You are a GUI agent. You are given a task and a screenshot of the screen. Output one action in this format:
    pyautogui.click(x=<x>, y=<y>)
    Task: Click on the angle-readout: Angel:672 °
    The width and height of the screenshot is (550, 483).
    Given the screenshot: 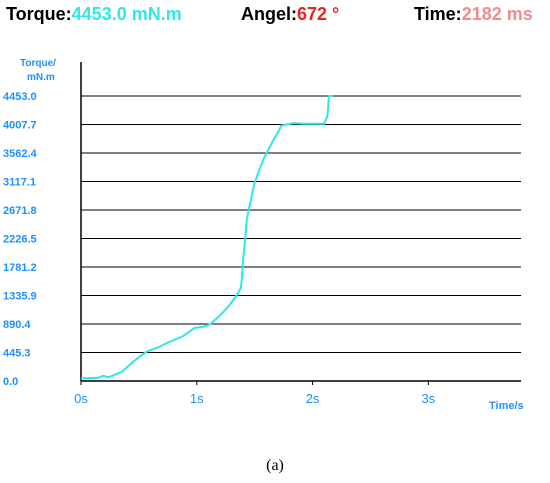 What is the action you would take?
    pyautogui.click(x=290, y=14)
    